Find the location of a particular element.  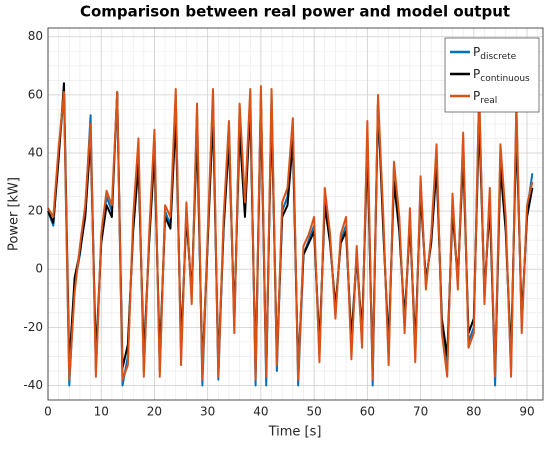

y-tick-label: 40 is located at coordinates (35, 152).